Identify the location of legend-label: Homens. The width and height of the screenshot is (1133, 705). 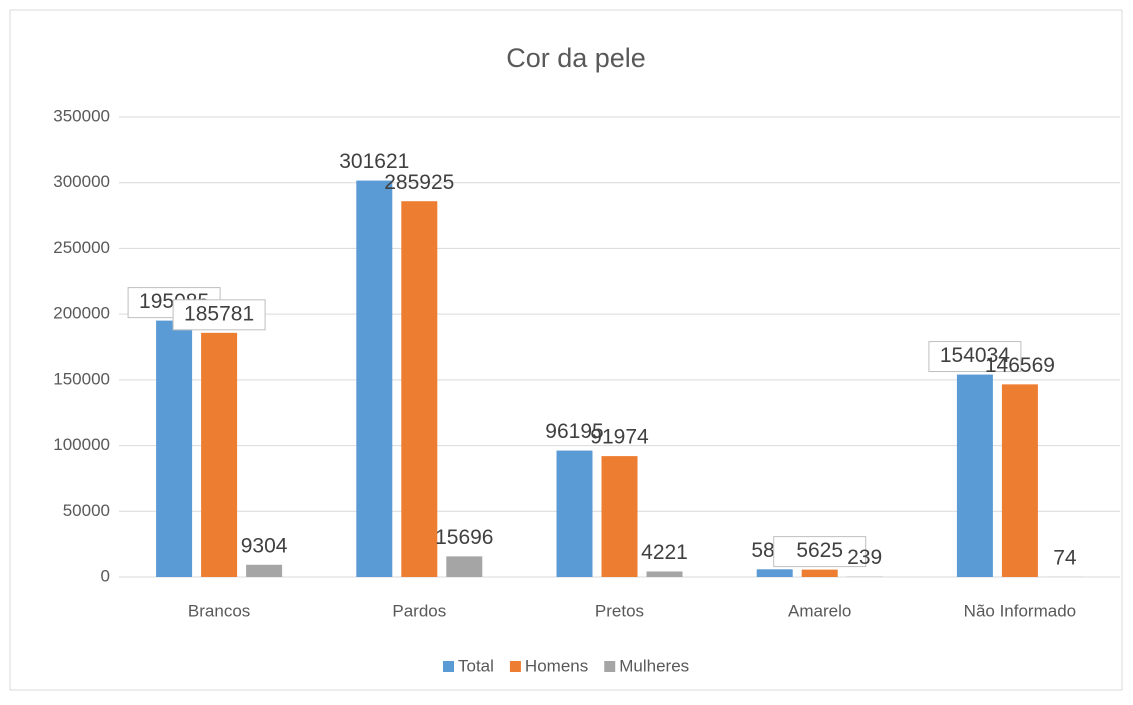
(556, 665).